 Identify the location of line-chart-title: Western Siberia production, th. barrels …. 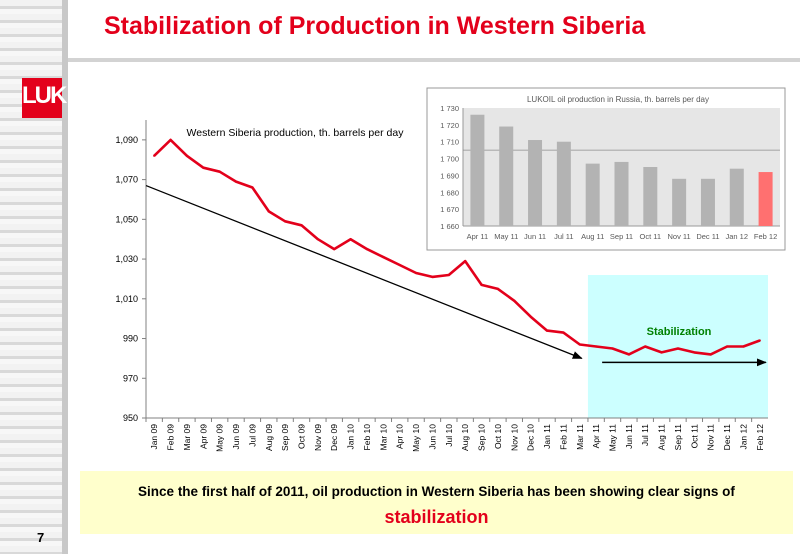
(296, 133).